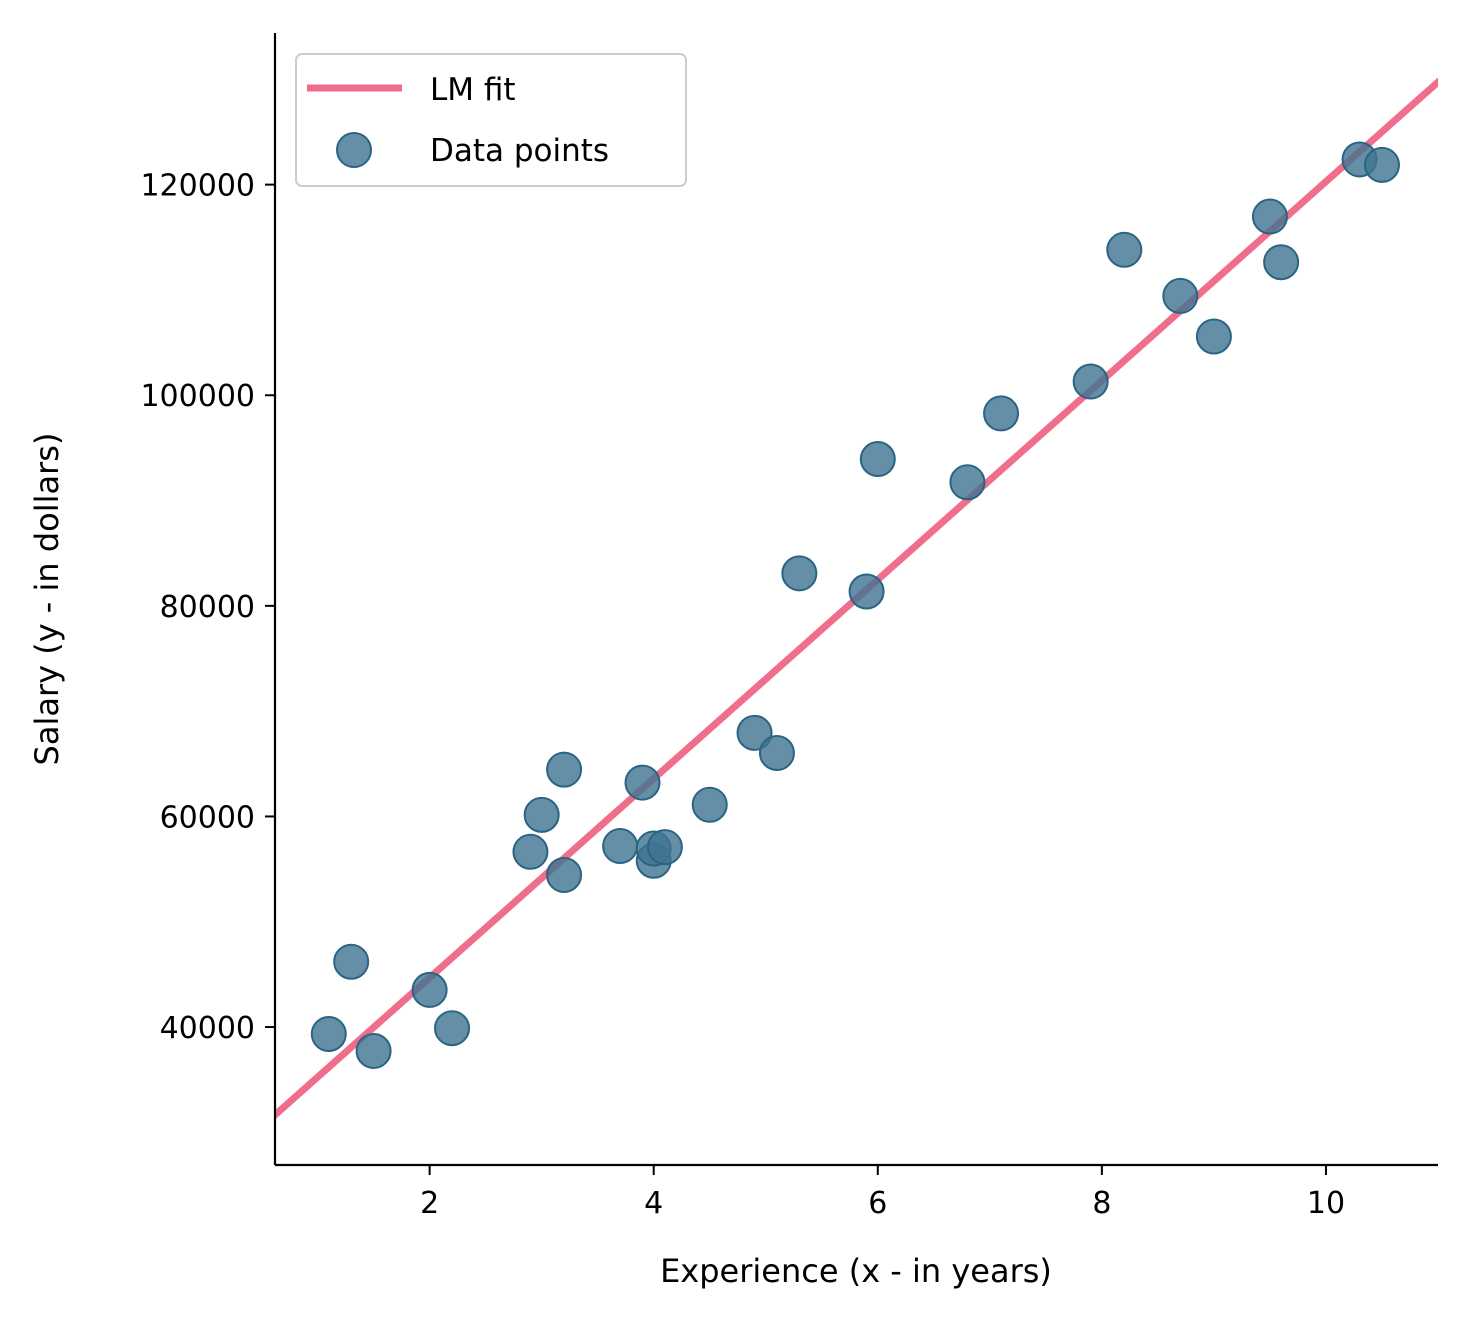 The height and width of the screenshot is (1321, 1470). I want to click on y-tick-label: 80000, so click(207, 607).